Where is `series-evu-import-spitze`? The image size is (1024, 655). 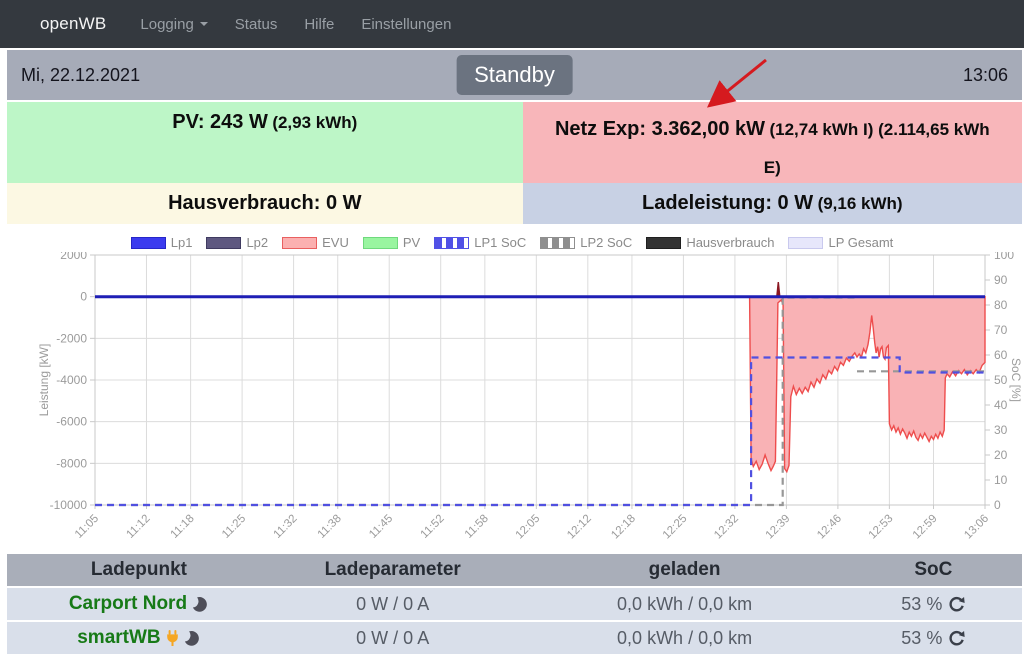
series-evu-import-spitze is located at coordinates (778, 290).